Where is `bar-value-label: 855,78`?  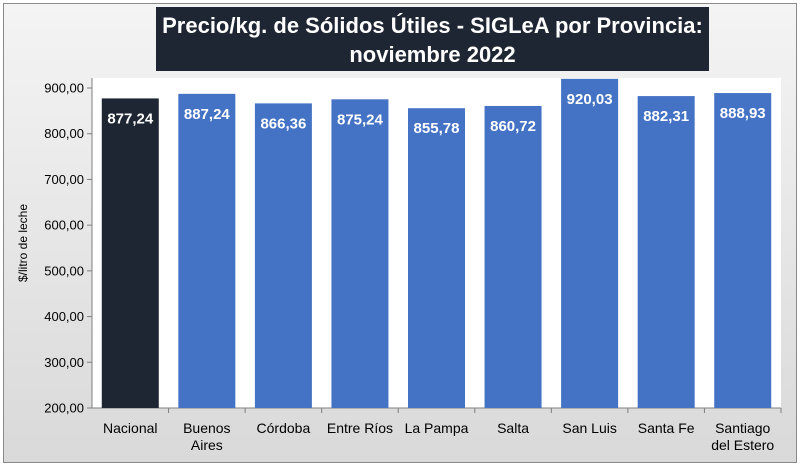
bar-value-label: 855,78 is located at coordinates (437, 128).